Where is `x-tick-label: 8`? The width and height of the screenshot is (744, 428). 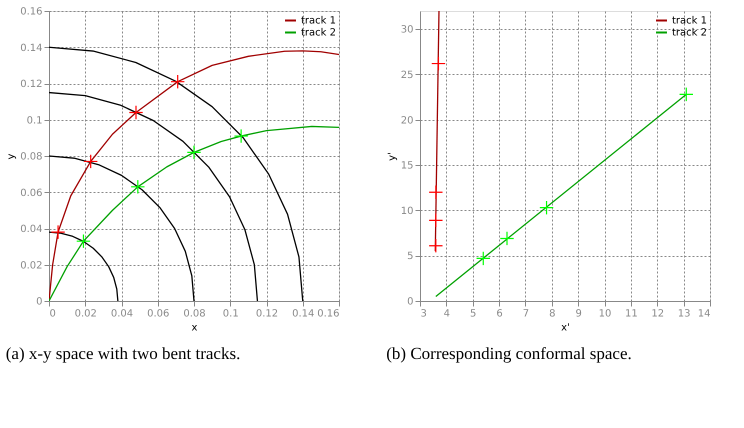 x-tick-label: 8 is located at coordinates (552, 314).